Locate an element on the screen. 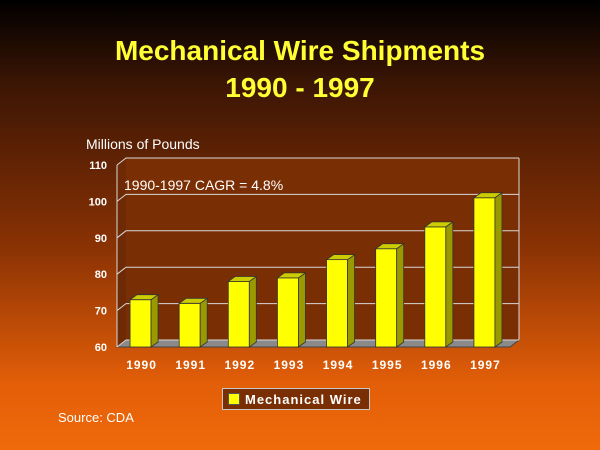  bar-1995 is located at coordinates (389, 295).